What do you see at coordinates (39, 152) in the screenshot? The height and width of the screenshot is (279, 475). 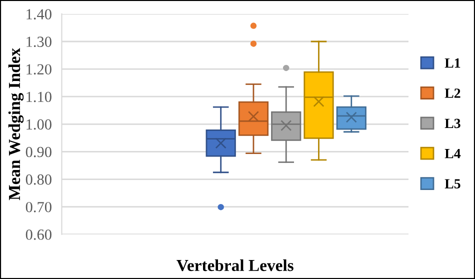 I see `y-tick-label: 0.90` at bounding box center [39, 152].